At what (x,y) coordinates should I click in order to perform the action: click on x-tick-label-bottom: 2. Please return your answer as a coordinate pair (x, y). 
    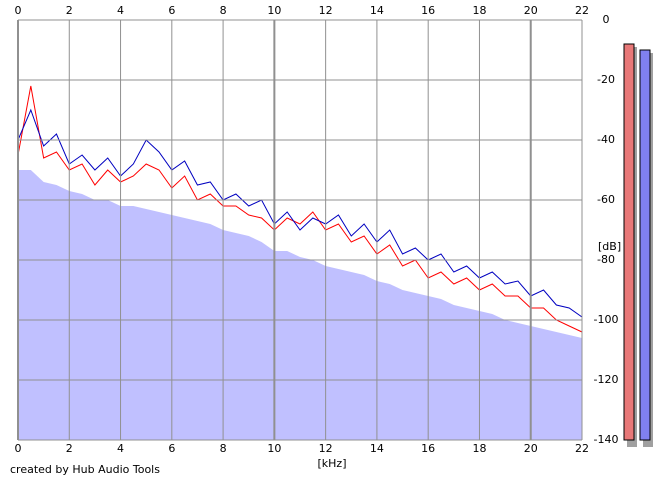
    Looking at the image, I should click on (69, 448).